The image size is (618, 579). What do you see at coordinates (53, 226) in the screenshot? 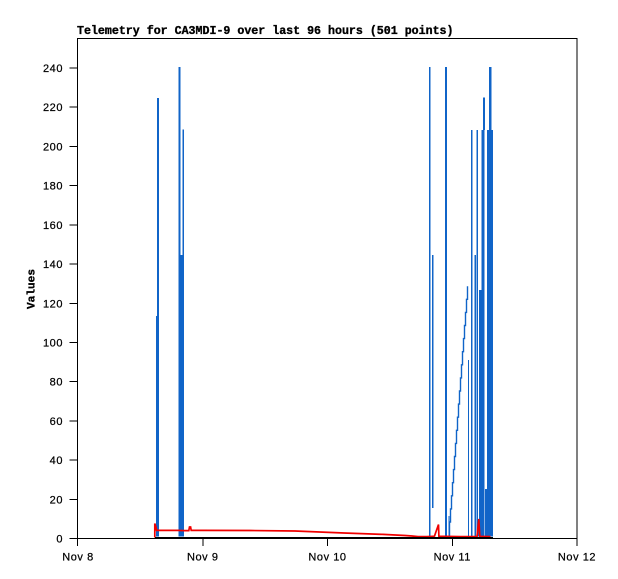
I see `svg-text: 160` at bounding box center [53, 226].